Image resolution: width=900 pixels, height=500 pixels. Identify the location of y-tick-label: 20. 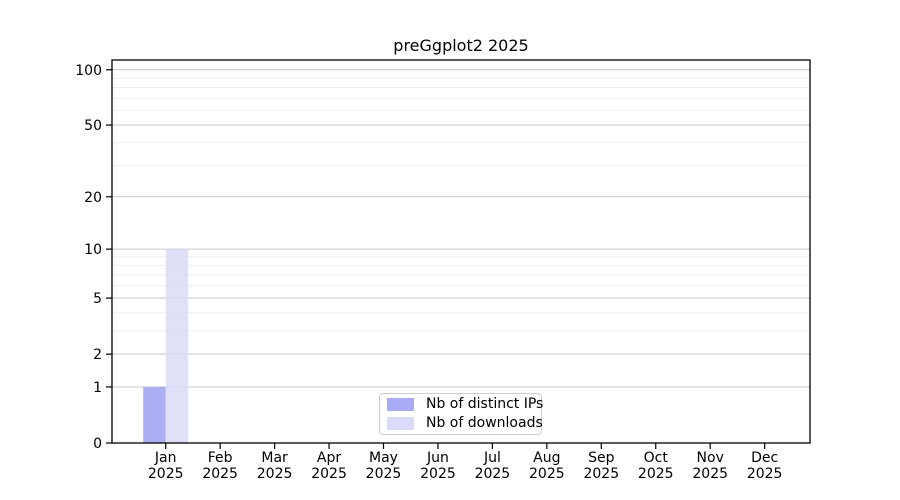
(93, 198).